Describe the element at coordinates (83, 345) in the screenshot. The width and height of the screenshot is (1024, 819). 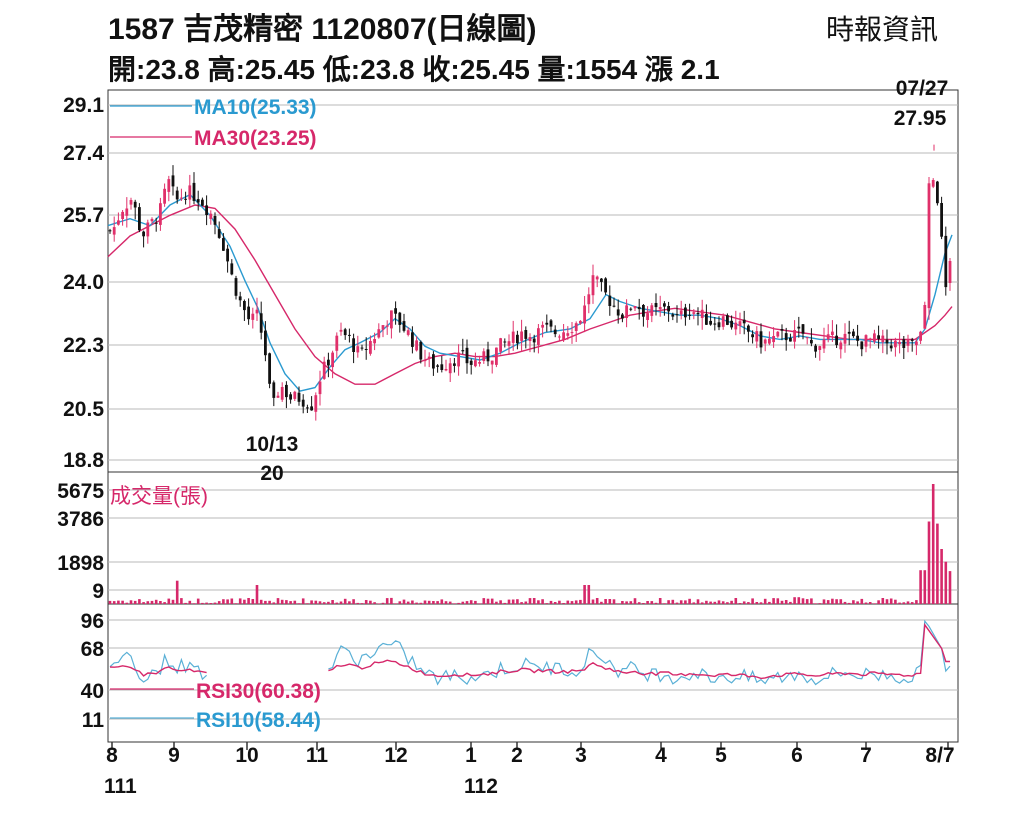
I see `price-tick: 22.3` at that location.